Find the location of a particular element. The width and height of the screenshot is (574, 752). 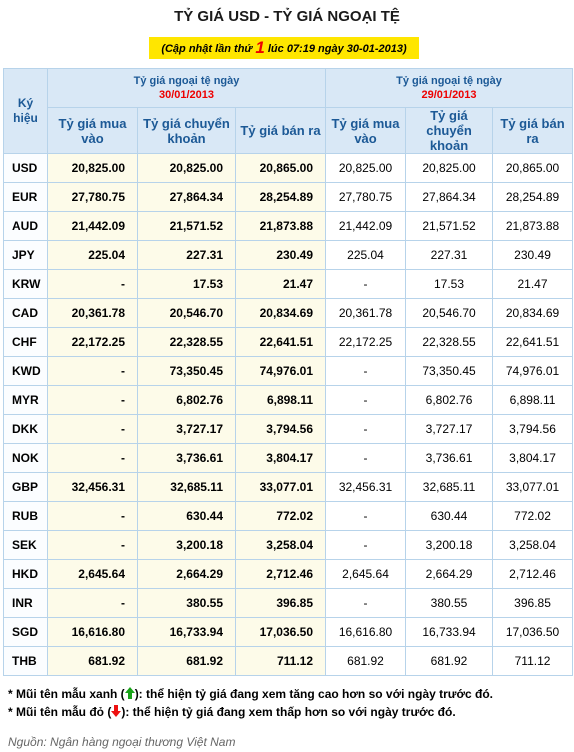

rate-row: JPY 225.04 227.31 230.49 225.04 227.31 230.49 is located at coordinates (288, 255).